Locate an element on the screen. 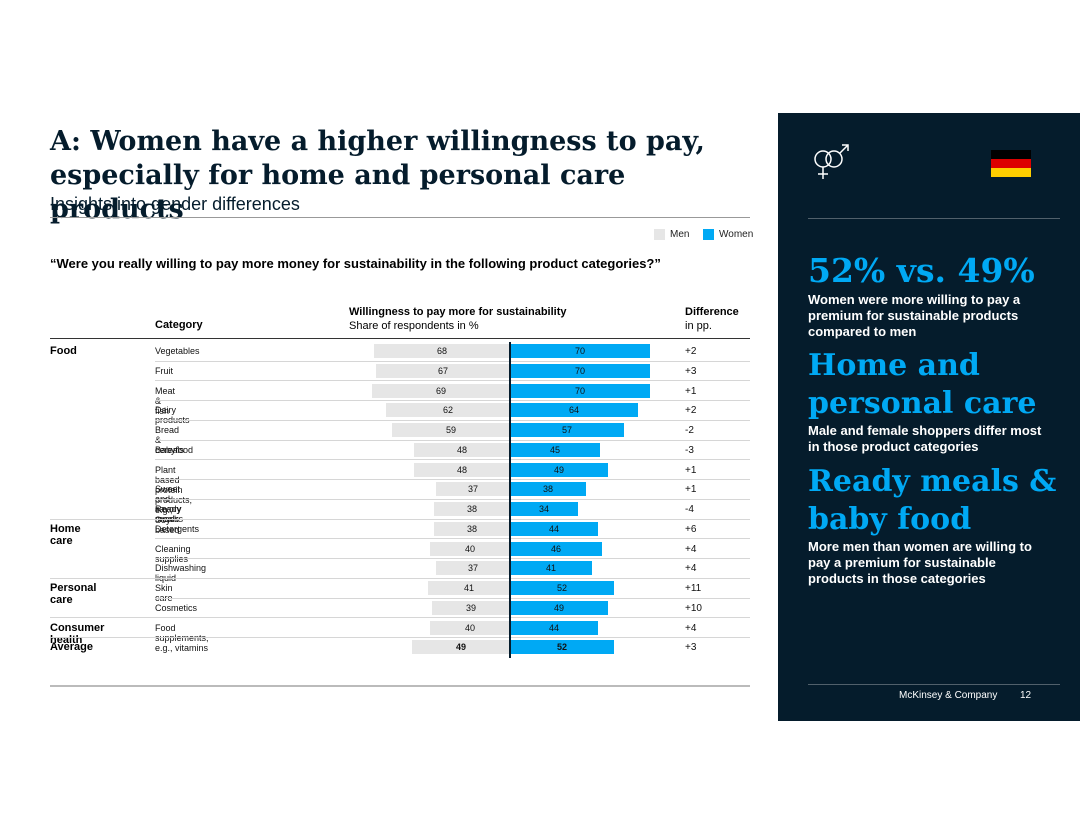 This screenshot has width=1080, height=835. men-value: 62 is located at coordinates (447, 410).